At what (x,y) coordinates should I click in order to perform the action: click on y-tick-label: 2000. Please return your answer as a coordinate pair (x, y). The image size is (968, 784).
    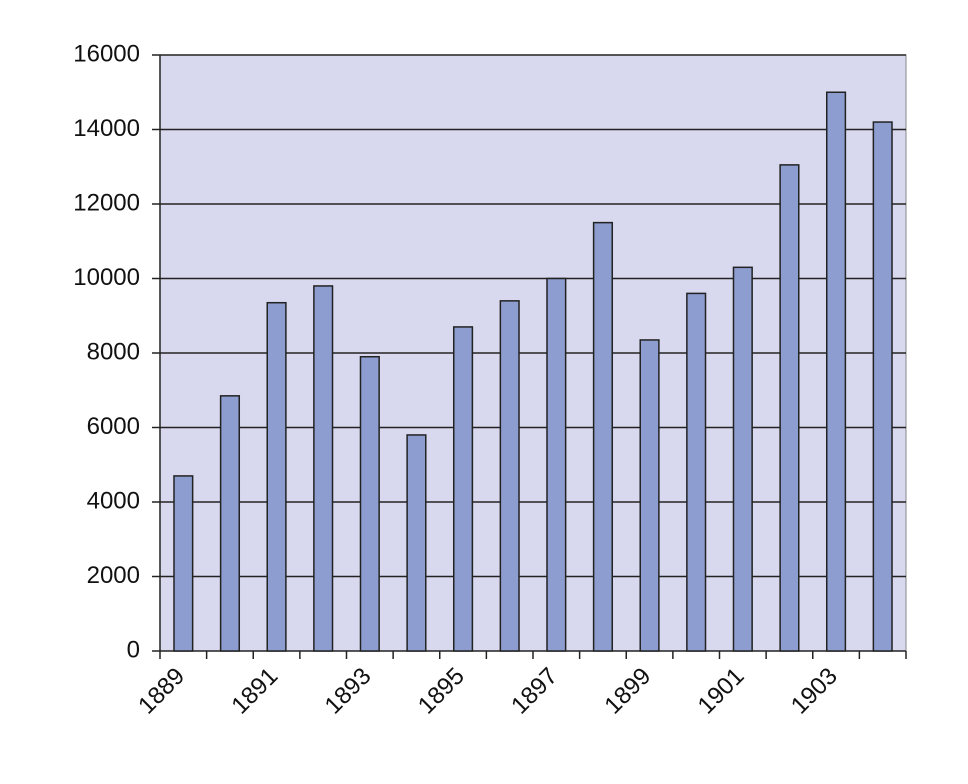
    Looking at the image, I should click on (113, 575).